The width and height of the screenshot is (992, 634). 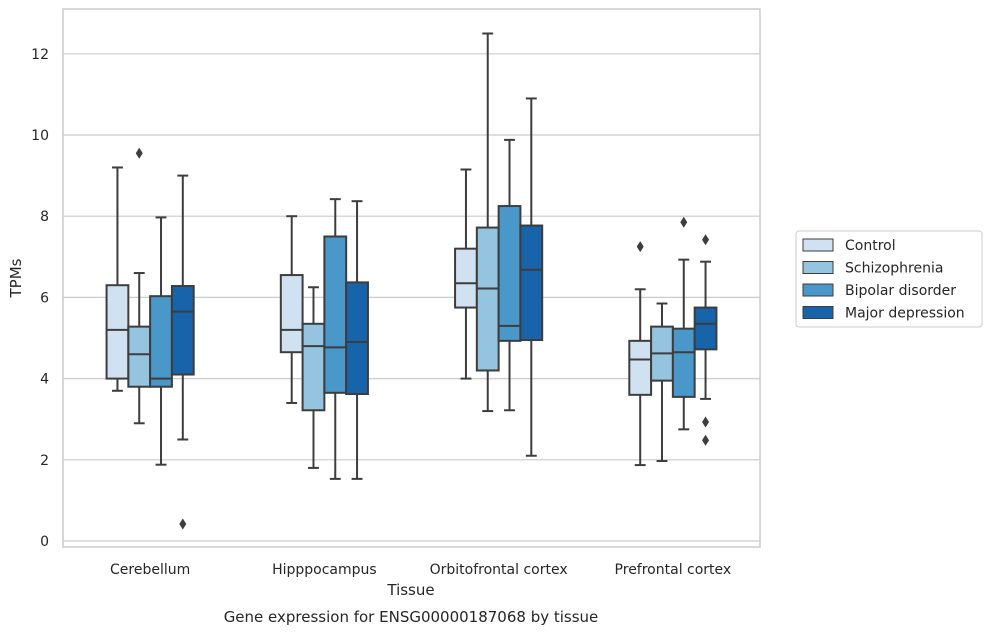 I want to click on legend-label: Control, so click(x=870, y=246).